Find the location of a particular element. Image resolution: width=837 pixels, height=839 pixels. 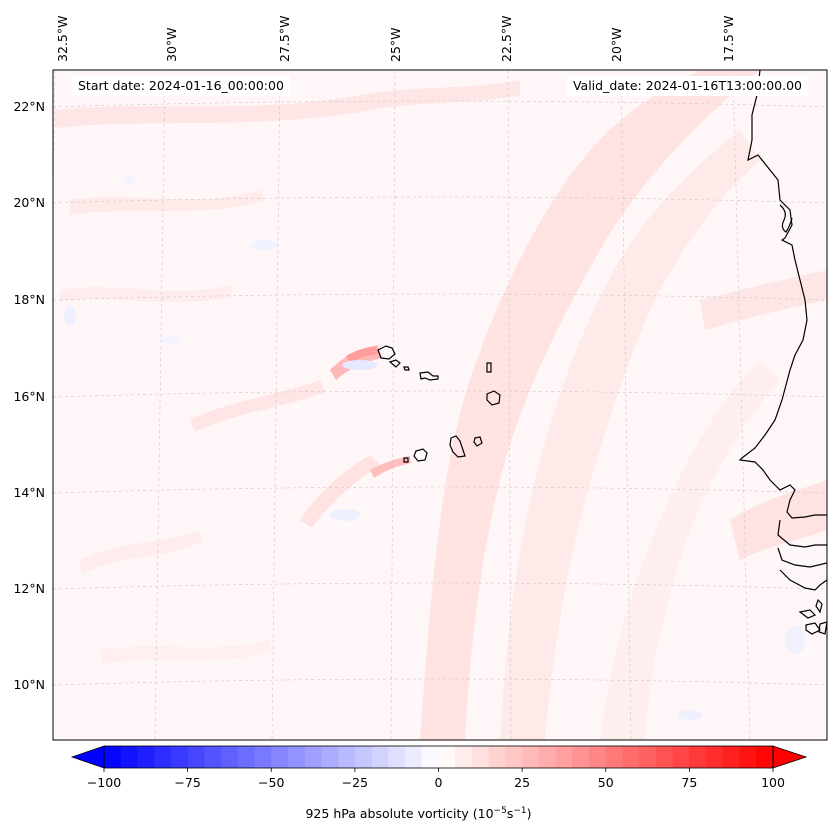

sal is located at coordinates (489, 367).